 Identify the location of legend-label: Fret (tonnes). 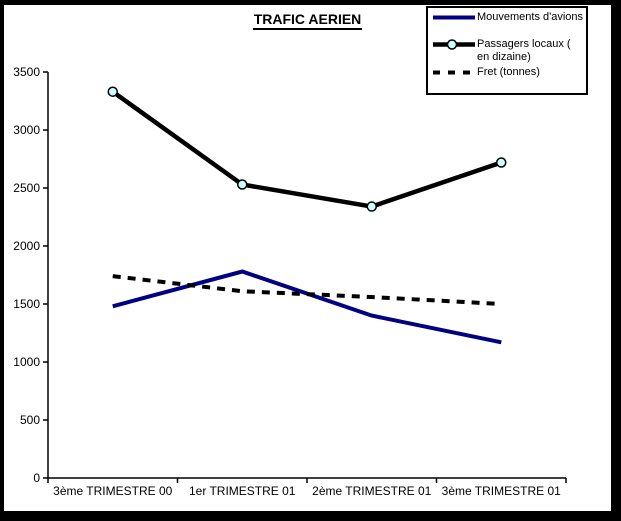
(508, 72).